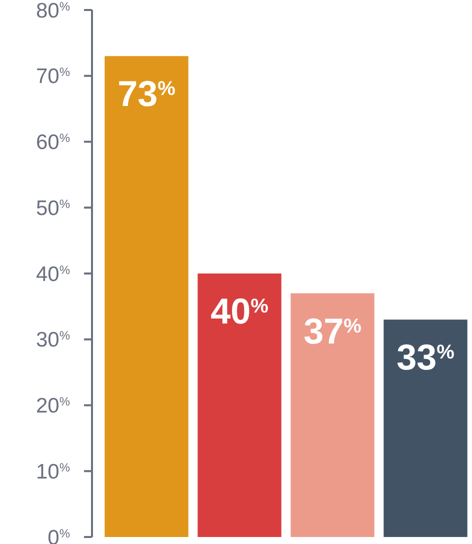 This screenshot has width=472, height=544. I want to click on data-label: 37$^{%}$, so click(333, 331).